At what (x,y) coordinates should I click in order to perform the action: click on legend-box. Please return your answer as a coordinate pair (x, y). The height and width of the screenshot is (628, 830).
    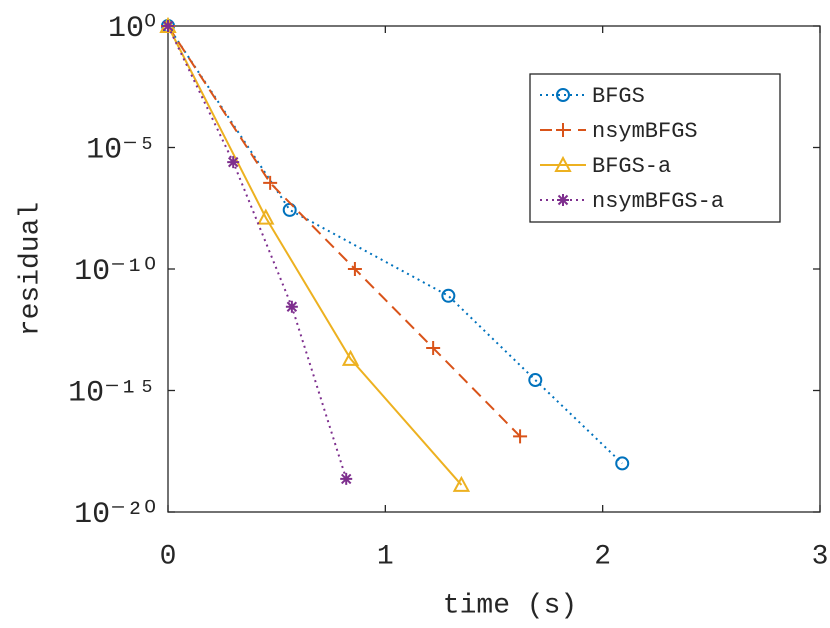
    Looking at the image, I should click on (655, 148).